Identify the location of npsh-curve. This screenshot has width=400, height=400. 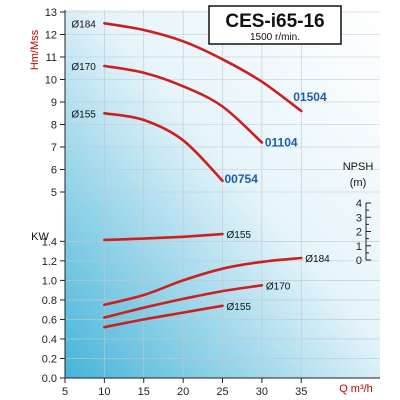
(163, 237).